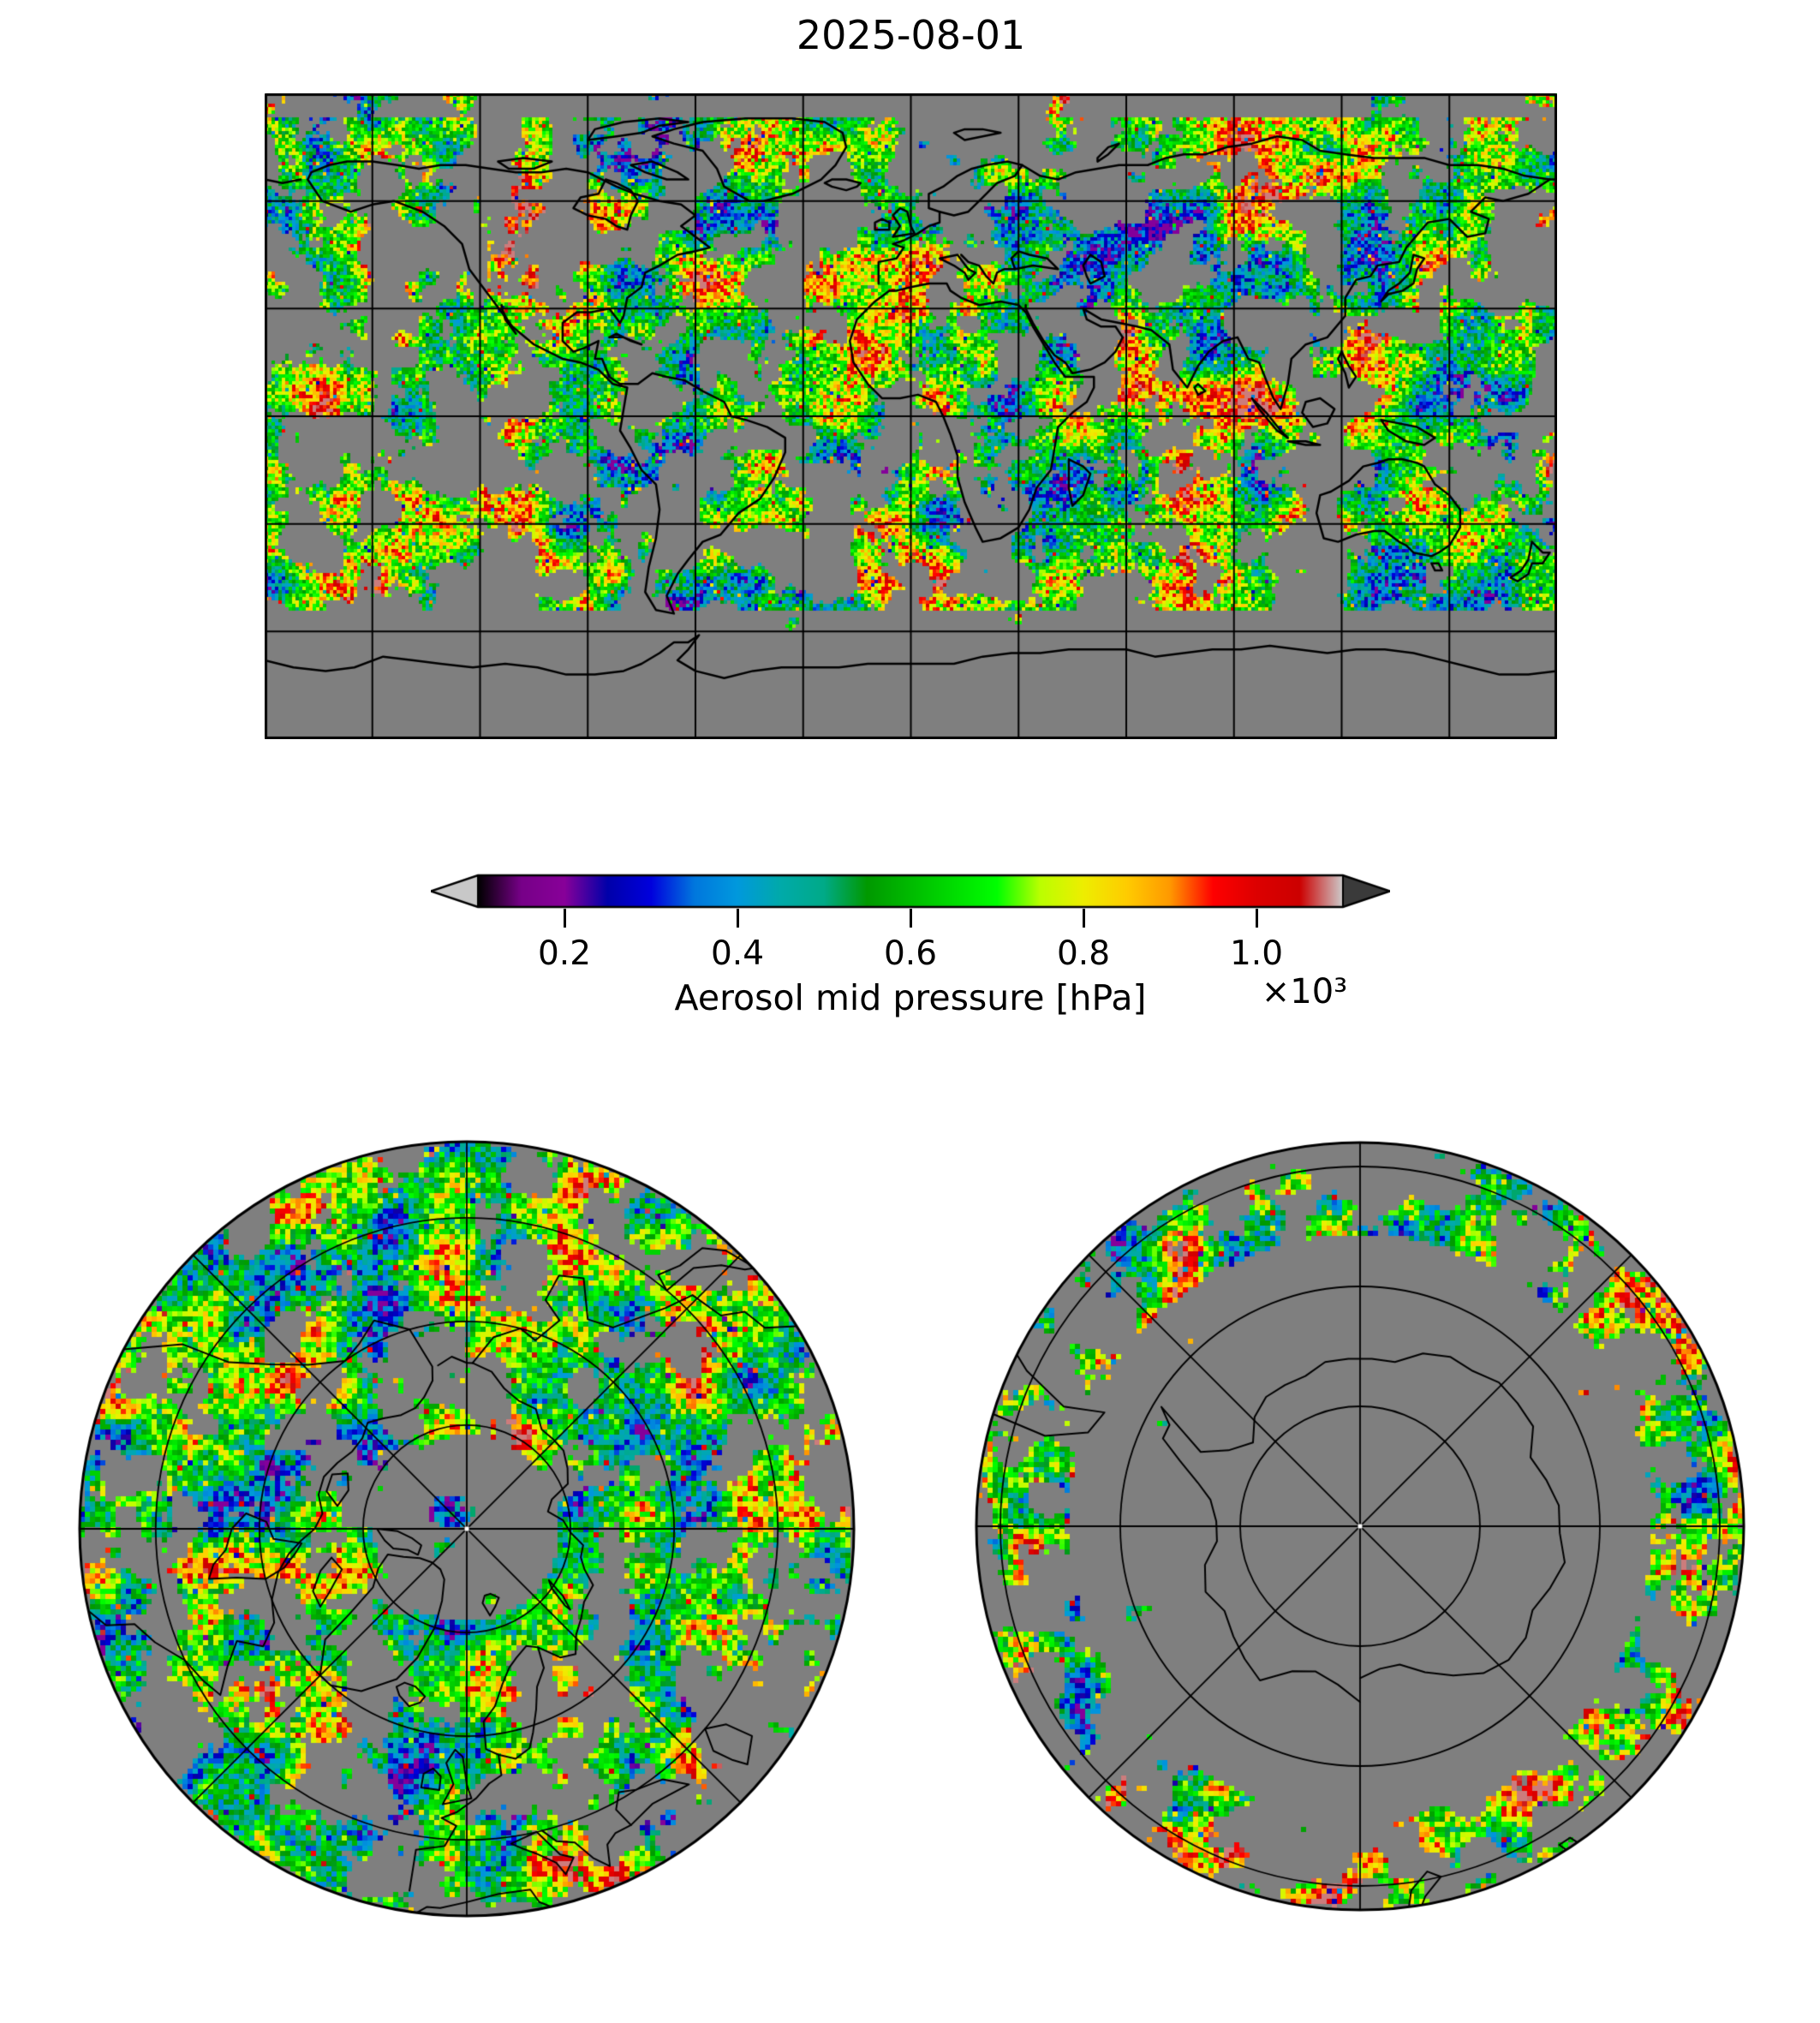 This screenshot has width=1820, height=2023. I want to click on colorbar-tick-label: 0.2, so click(564, 953).